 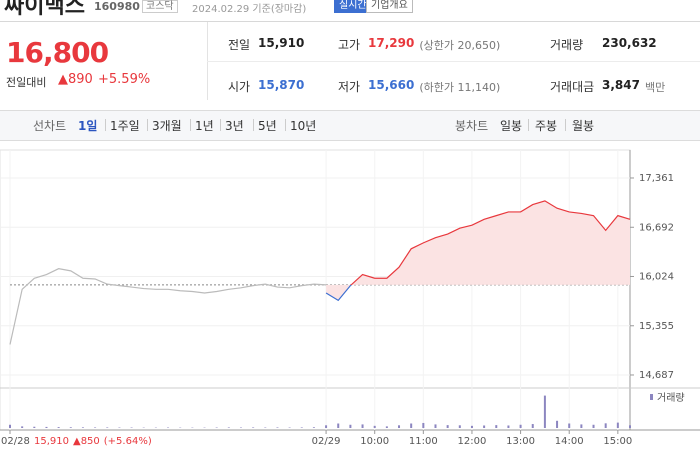 What do you see at coordinates (267, 126) in the screenshot?
I see `period-tab: 5년` at bounding box center [267, 126].